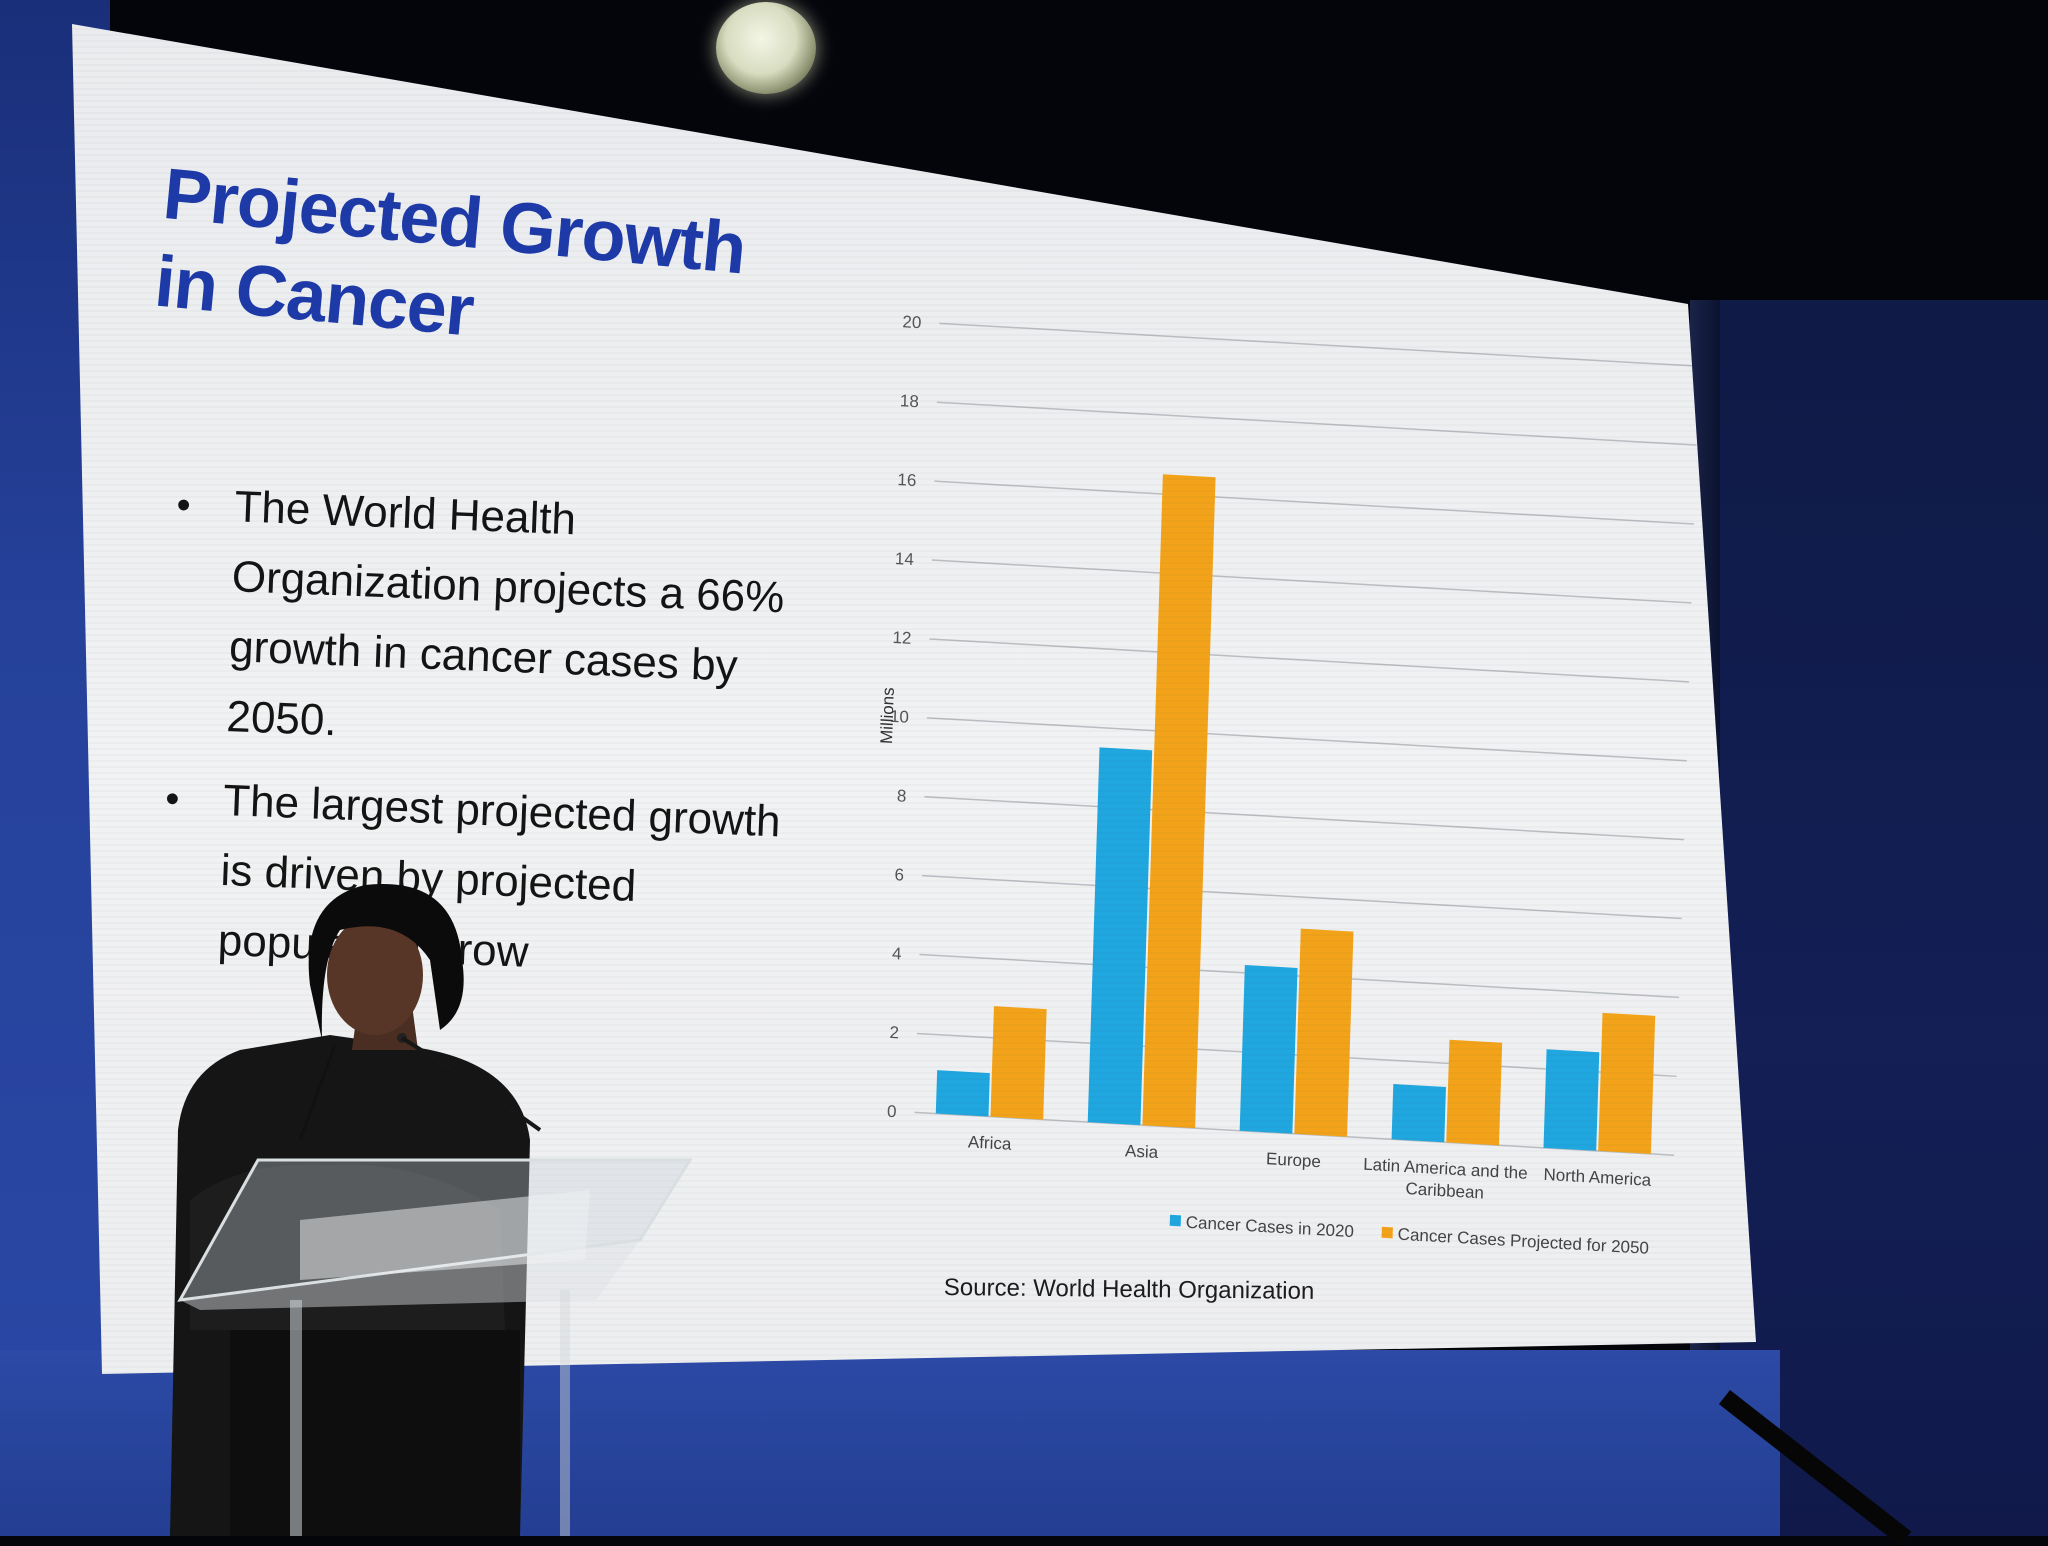  I want to click on ceiling-spotlight, so click(766, 48).